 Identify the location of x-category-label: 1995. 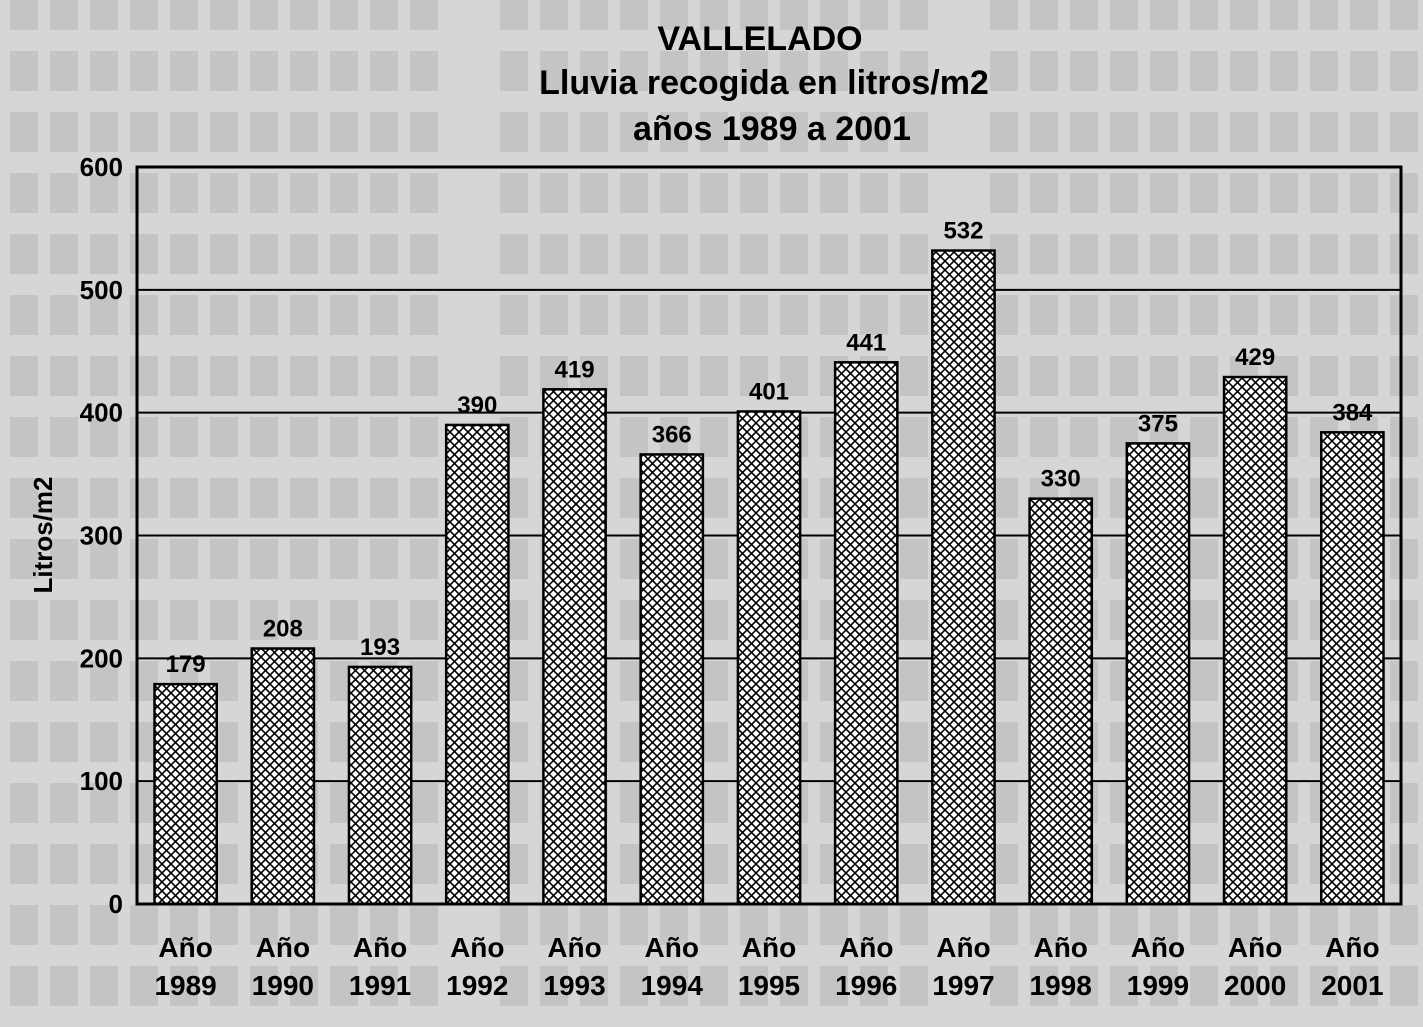
(769, 985).